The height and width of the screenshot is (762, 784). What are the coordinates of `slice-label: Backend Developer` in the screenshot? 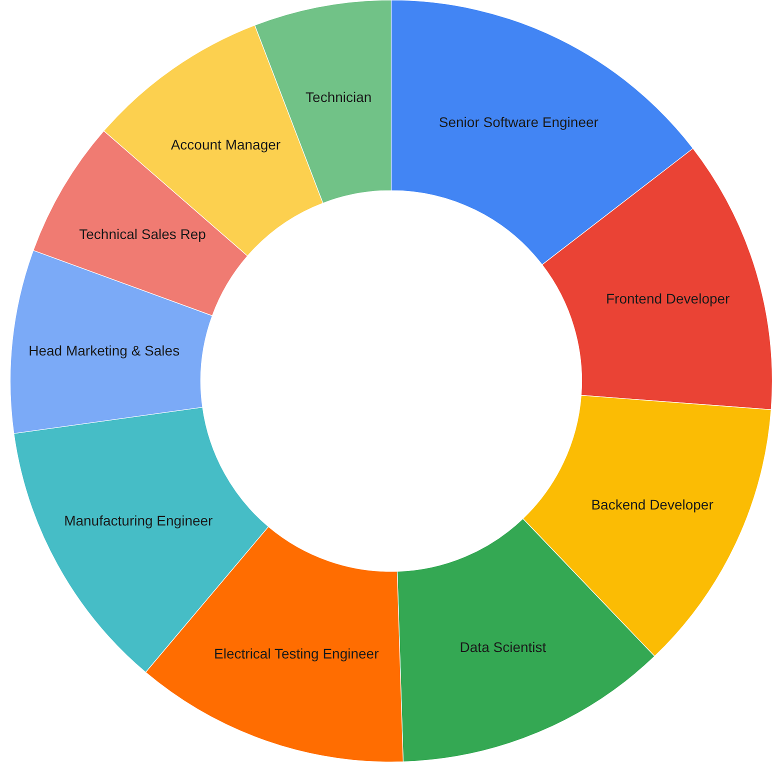 It's located at (652, 504).